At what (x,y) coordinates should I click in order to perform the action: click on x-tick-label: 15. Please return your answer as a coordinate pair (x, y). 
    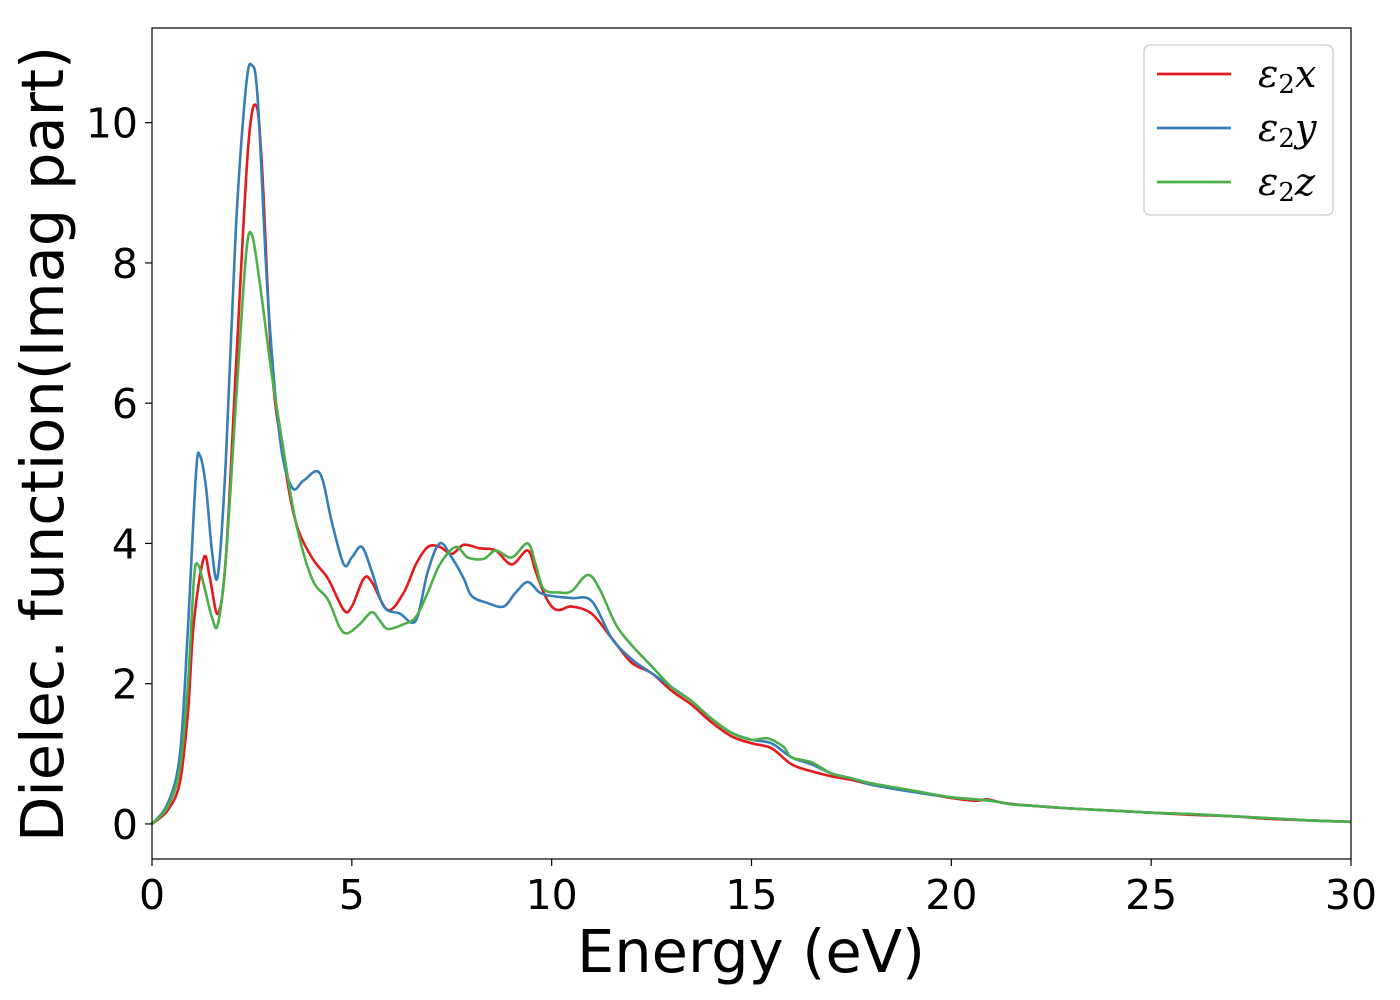
    Looking at the image, I should click on (751, 895).